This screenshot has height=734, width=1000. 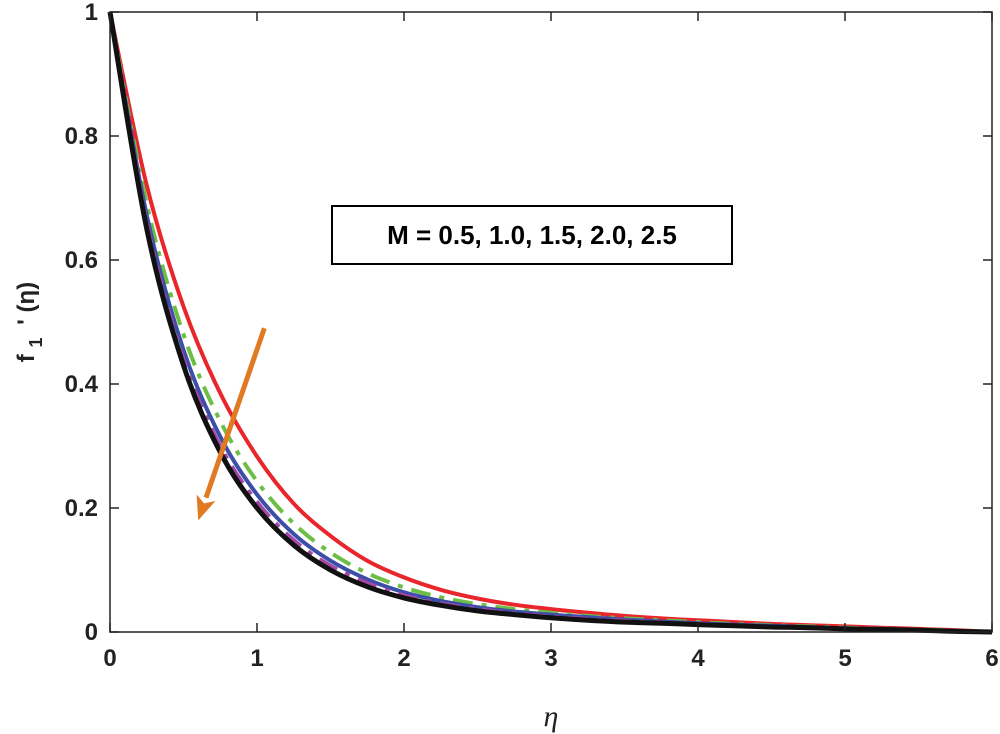 I want to click on annotation: M = 0.5, 1.0, 1.5, 2.0, 2.5, so click(x=532, y=235).